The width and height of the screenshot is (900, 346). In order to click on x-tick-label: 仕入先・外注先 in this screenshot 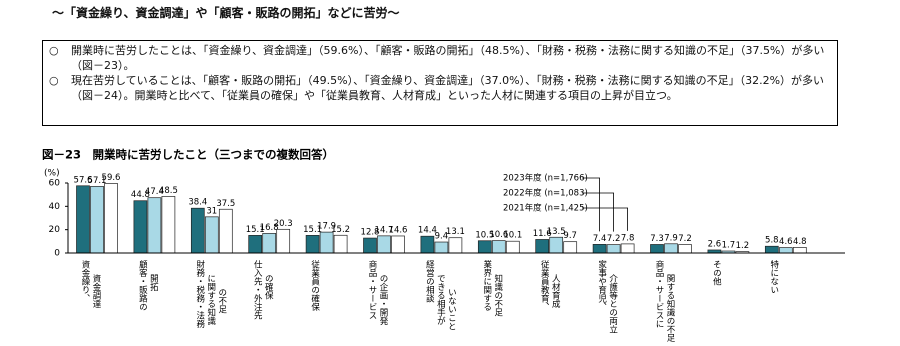, I will do `click(257, 289)`.